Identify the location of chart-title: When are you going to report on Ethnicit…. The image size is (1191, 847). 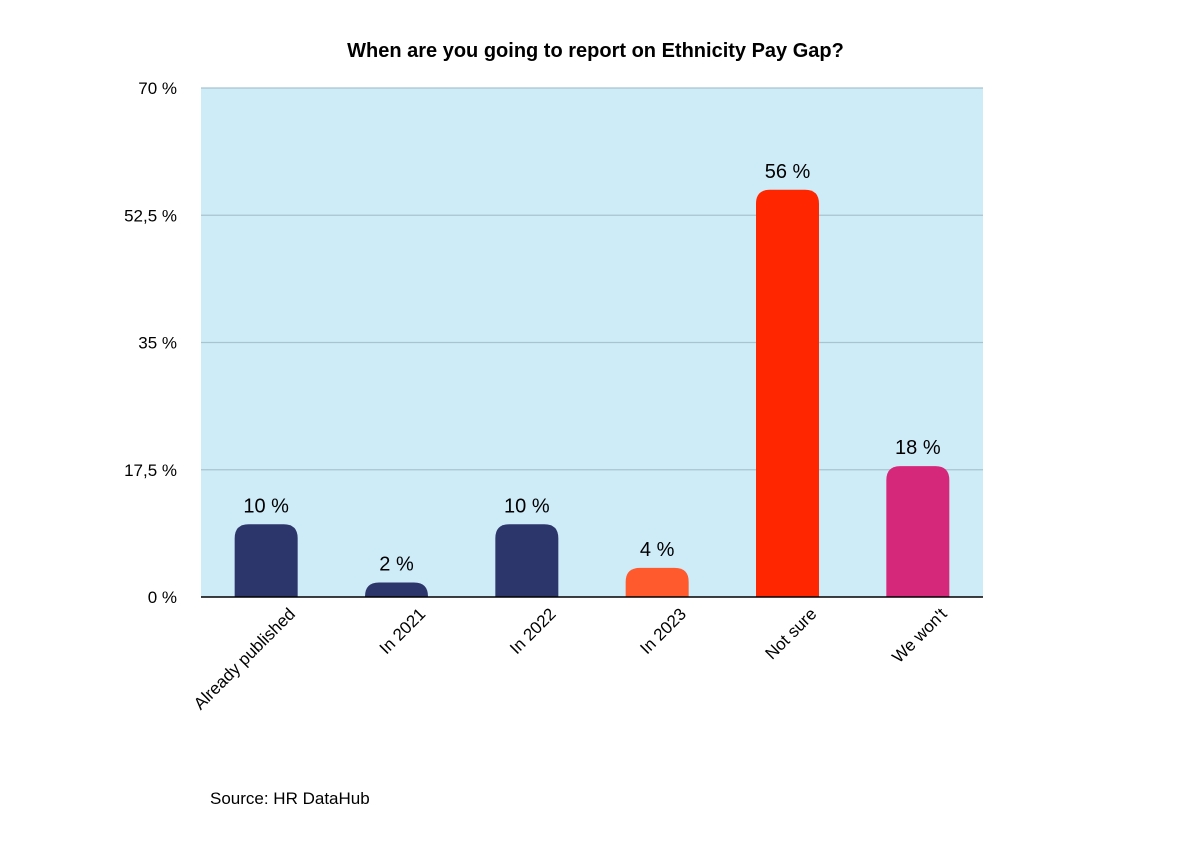
(595, 51).